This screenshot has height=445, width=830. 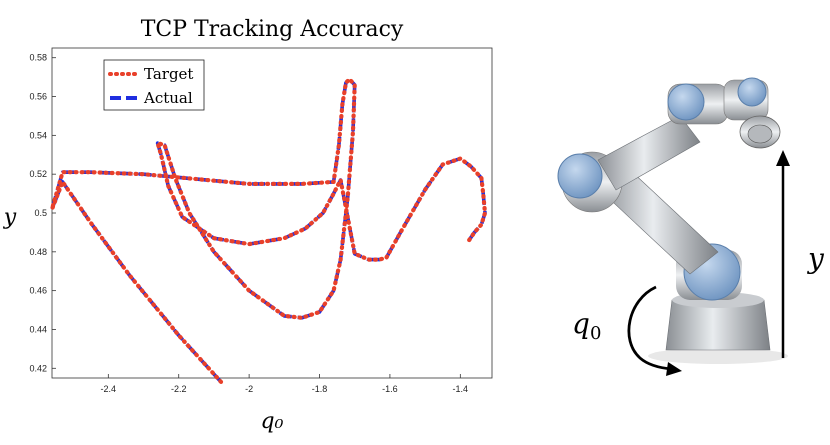 What do you see at coordinates (649, 153) in the screenshot?
I see `robot-upper-arm` at bounding box center [649, 153].